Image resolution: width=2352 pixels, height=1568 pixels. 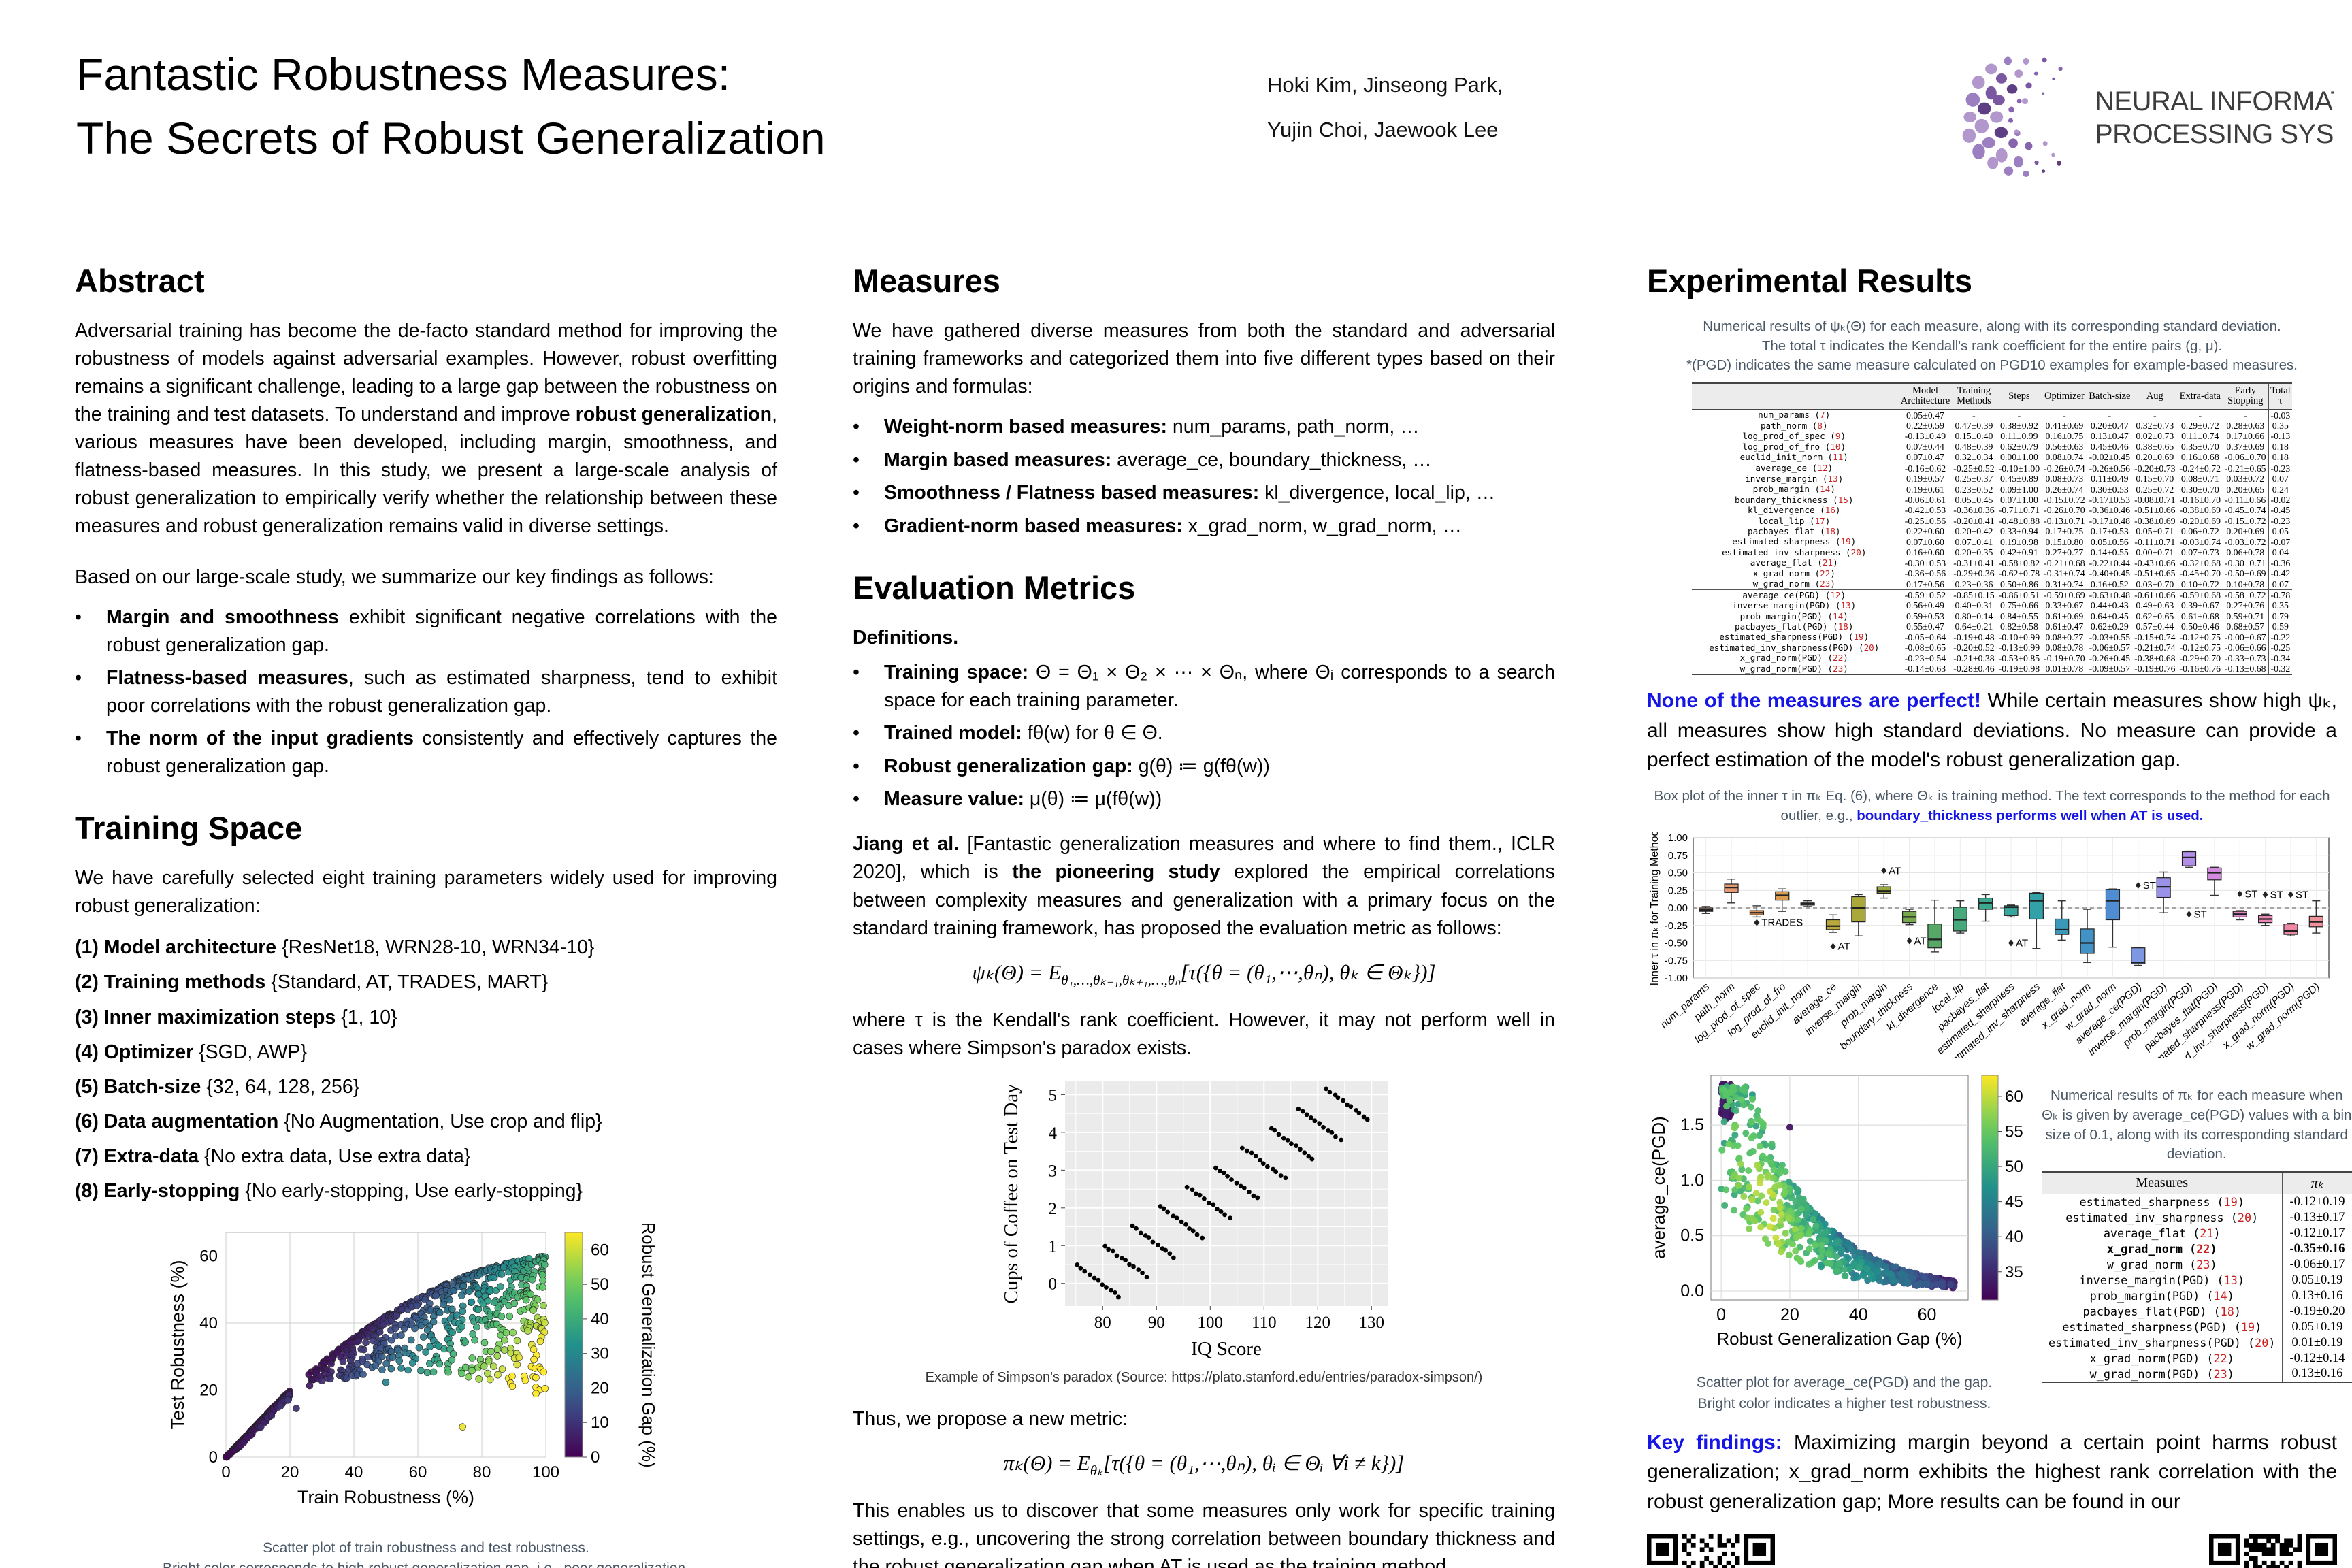 I want to click on training-parameter-item: (3) Inner maximization steps {1, 10}, so click(x=236, y=1017).